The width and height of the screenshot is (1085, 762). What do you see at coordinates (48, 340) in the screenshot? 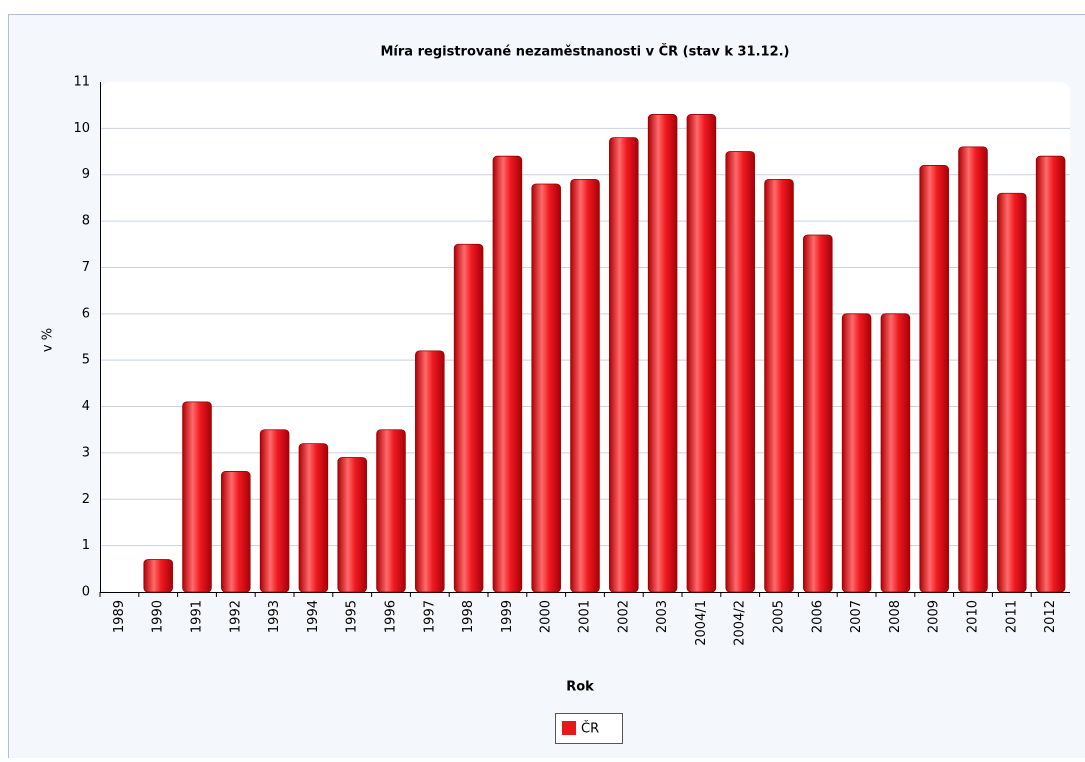
I see `y-axis-label: v %` at bounding box center [48, 340].